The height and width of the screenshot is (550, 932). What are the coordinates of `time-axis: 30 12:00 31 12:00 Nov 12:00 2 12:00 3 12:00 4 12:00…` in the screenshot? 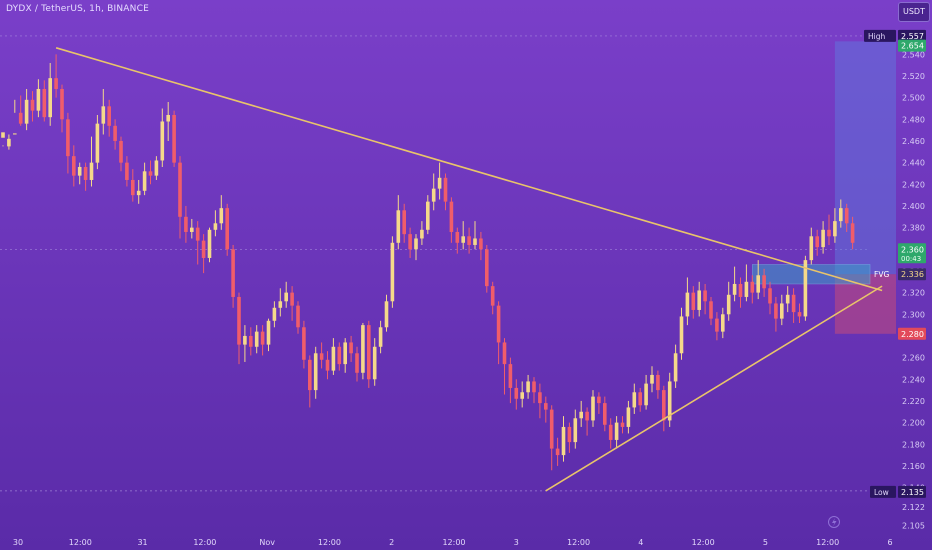 It's located at (453, 542).